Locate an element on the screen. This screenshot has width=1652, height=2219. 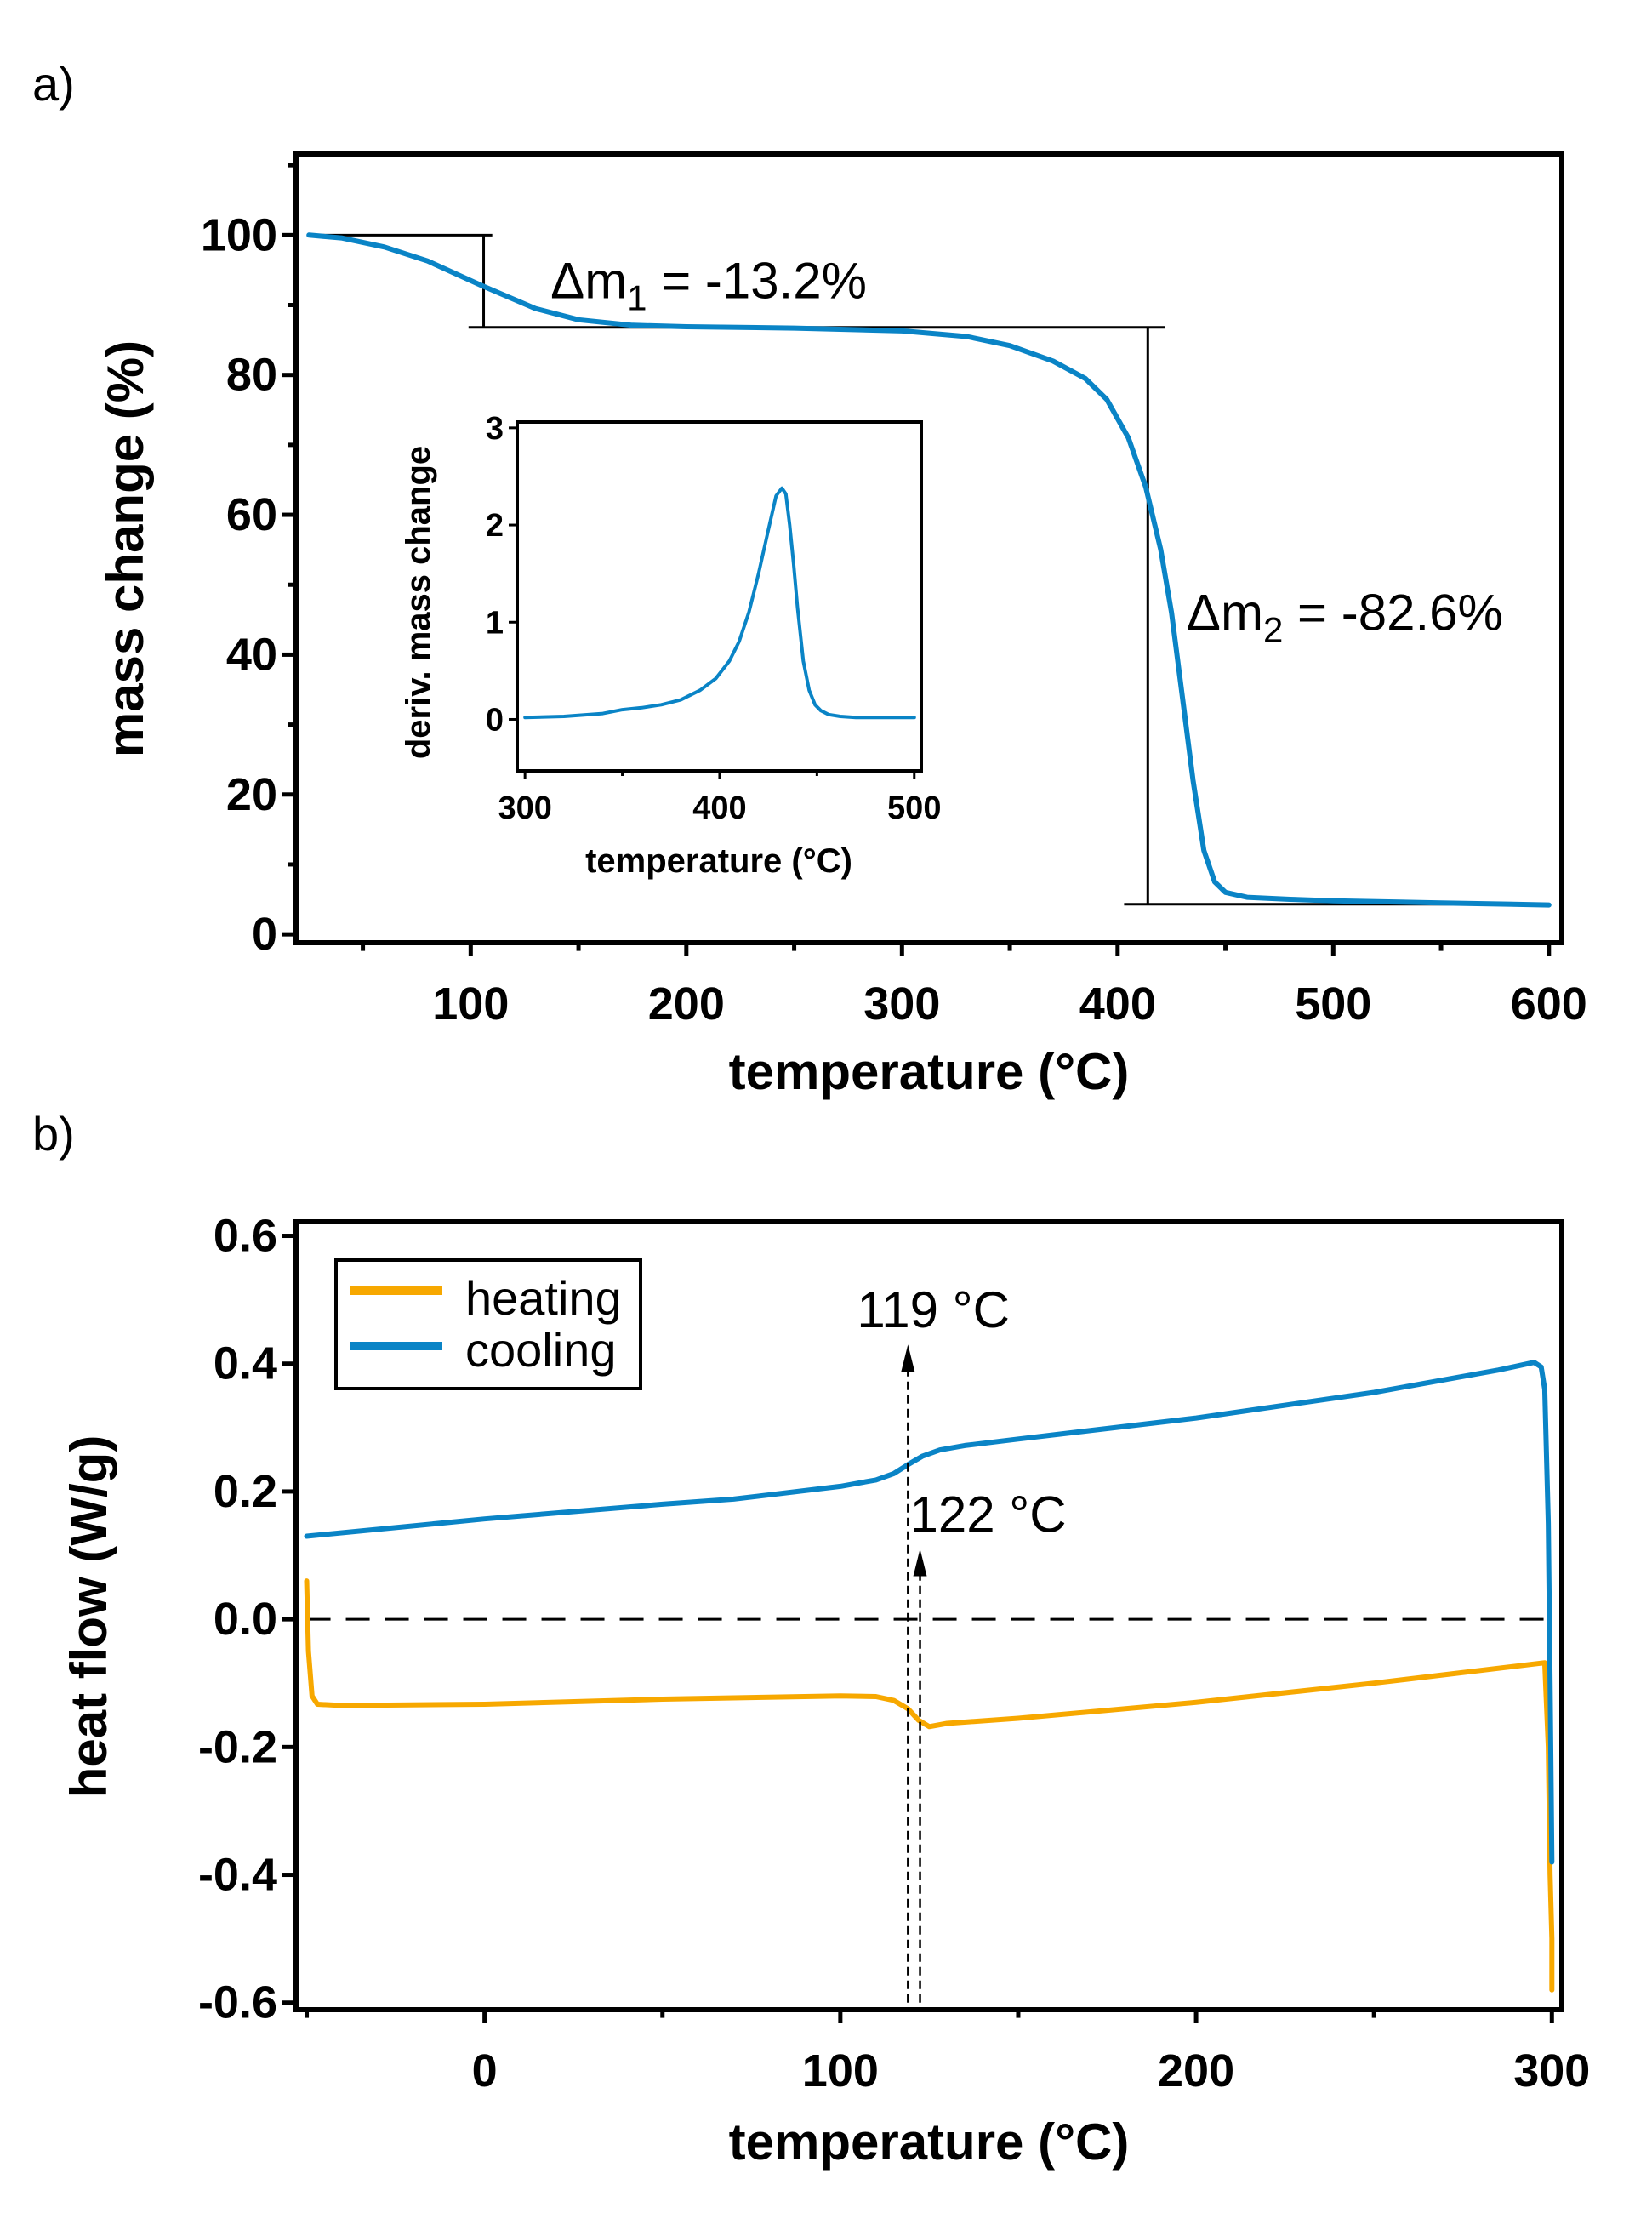
dsc-x-axis-title: temperature (°C) is located at coordinates (929, 2142).